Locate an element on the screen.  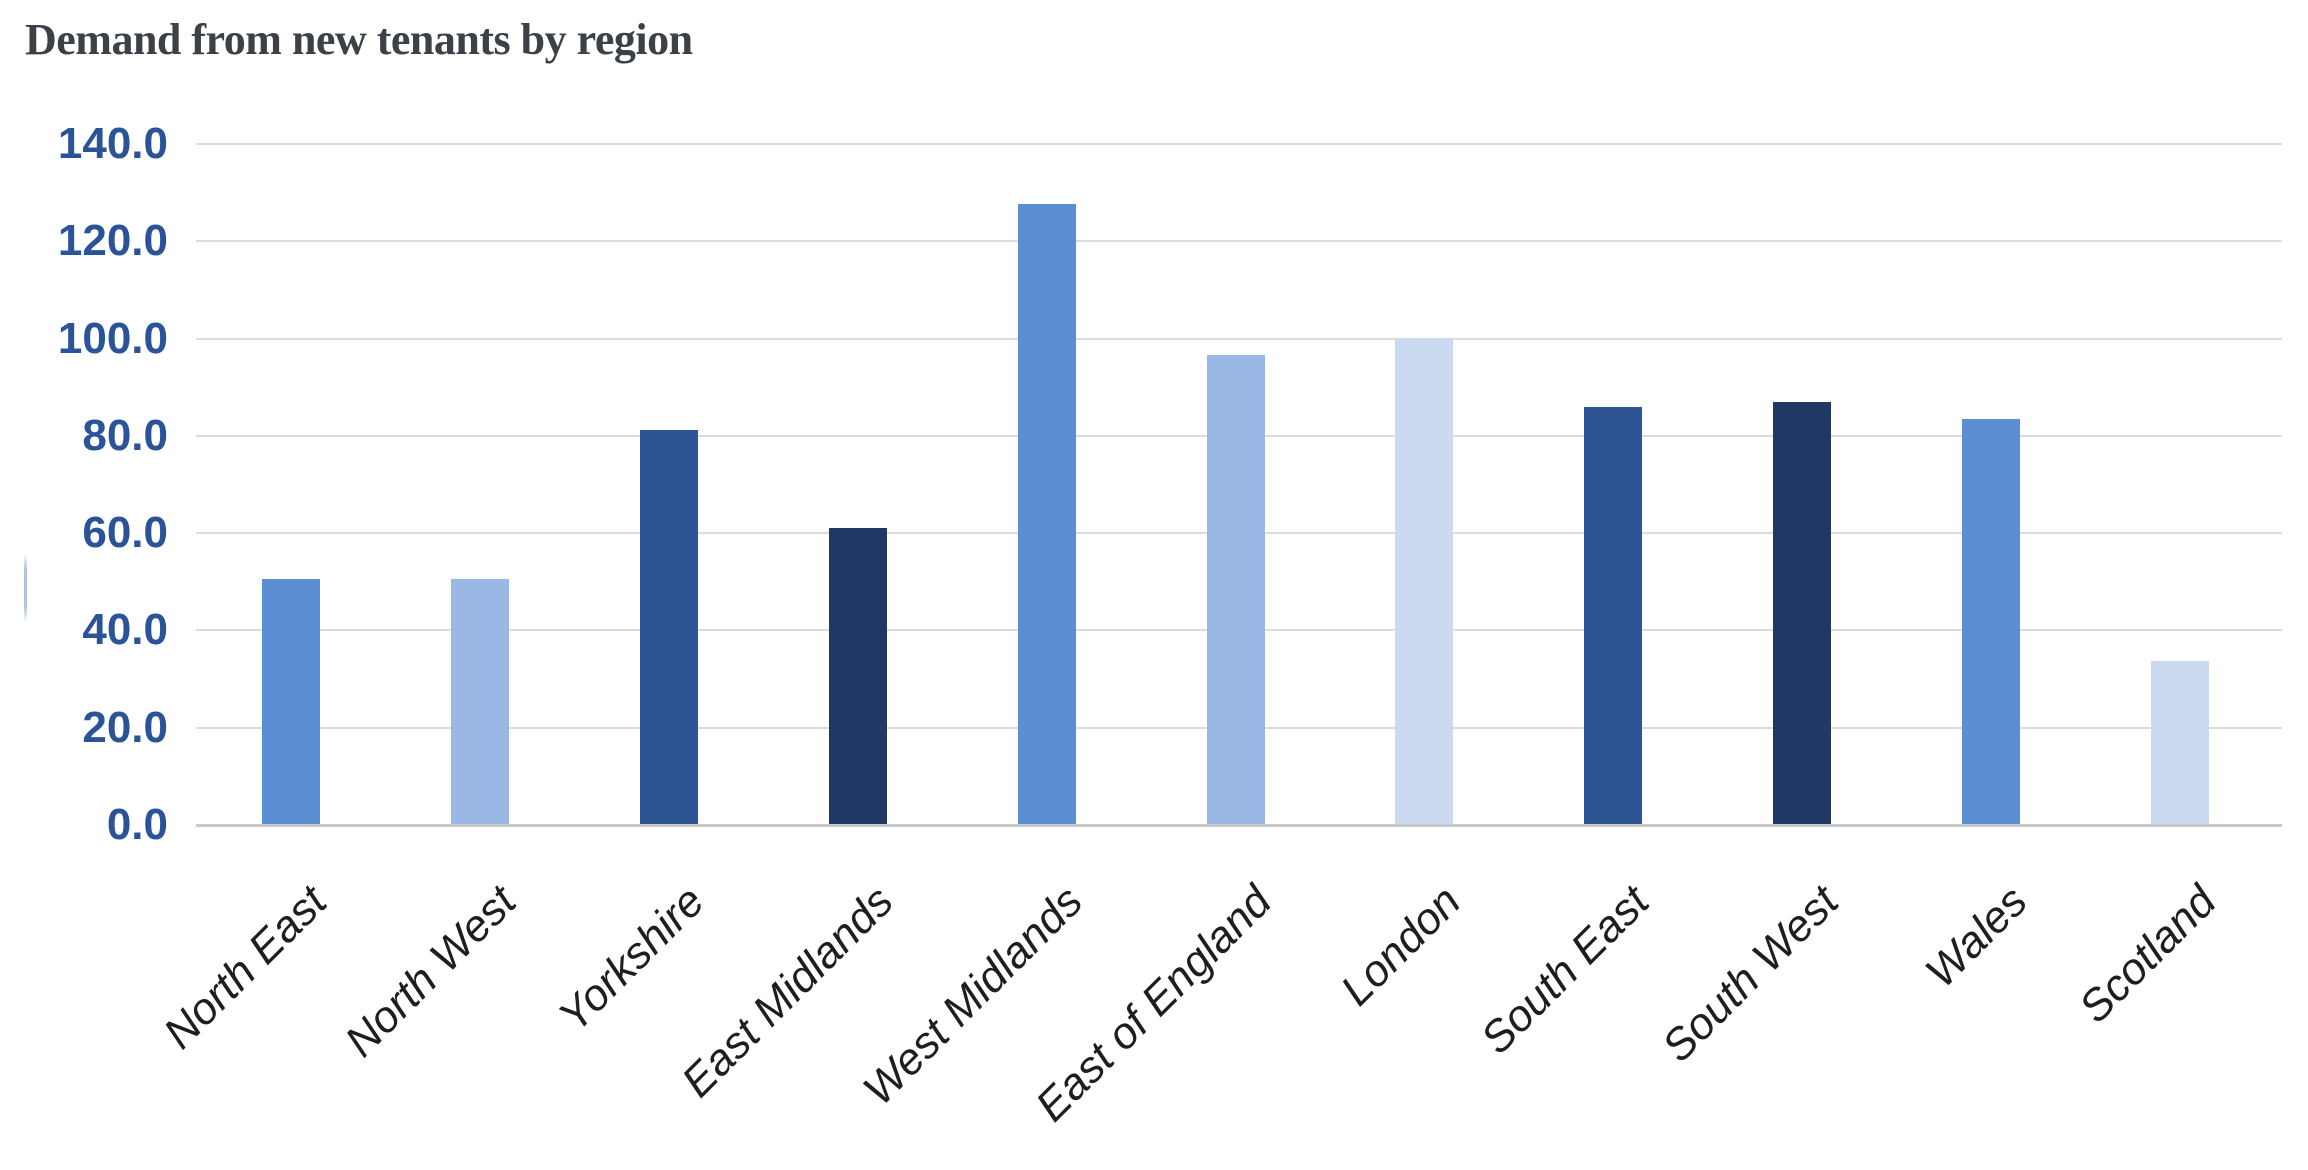
x-axis-label: London is located at coordinates (1400, 946).